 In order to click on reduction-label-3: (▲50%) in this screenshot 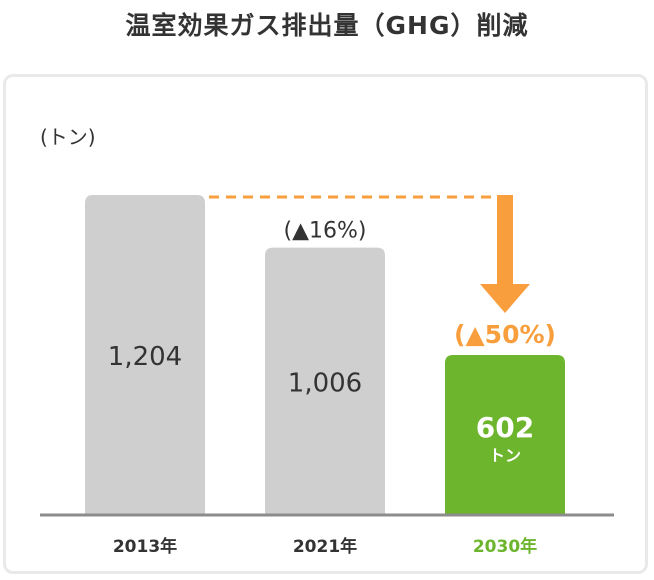, I will do `click(505, 334)`.